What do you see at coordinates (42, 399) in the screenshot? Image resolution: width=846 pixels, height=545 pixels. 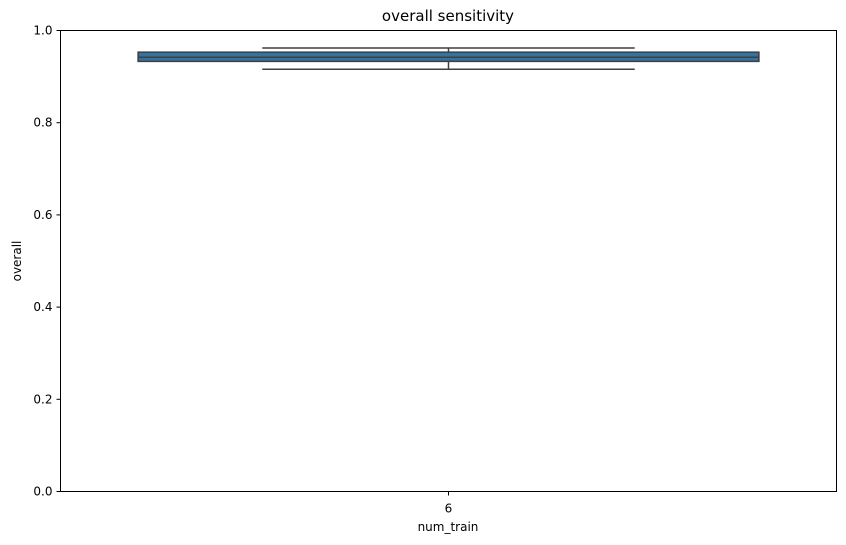 I see `y-tick-label: 0.2` at bounding box center [42, 399].